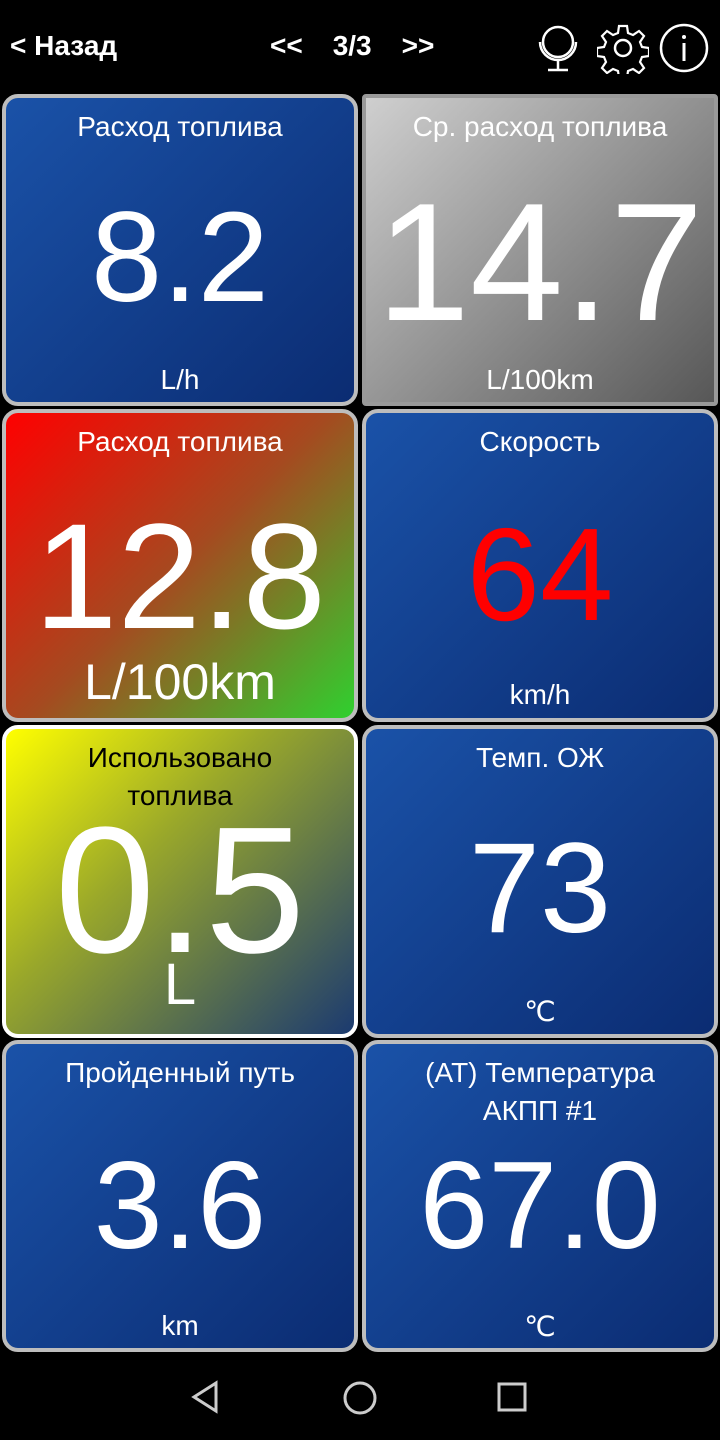 The image size is (720, 1440). I want to click on tile-title: (AT) Температура АКПП #1, so click(540, 1091).